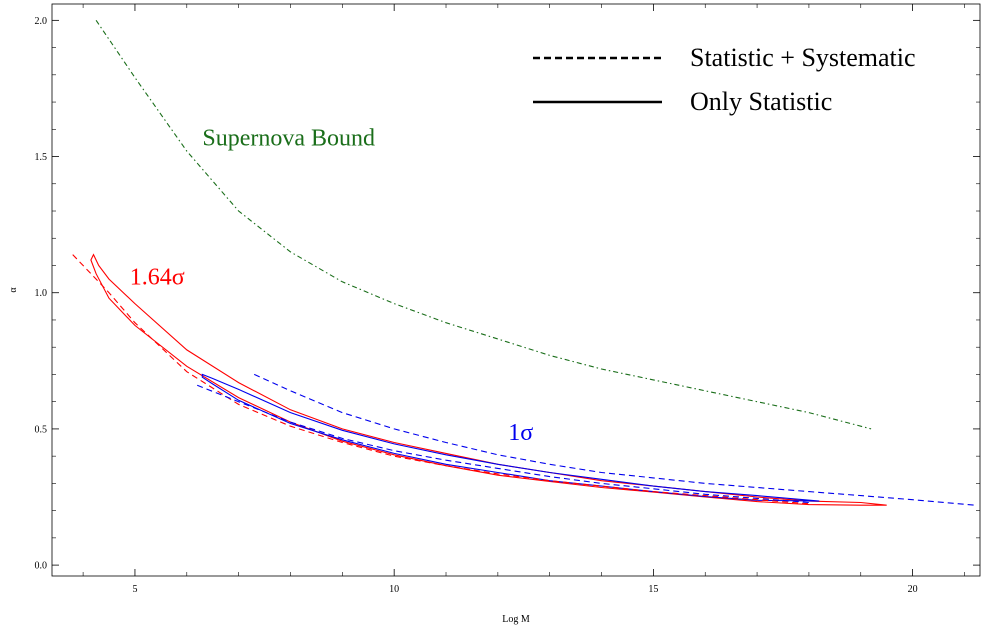 The width and height of the screenshot is (984, 630). I want to click on x-tick-label: 15, so click(653, 589).